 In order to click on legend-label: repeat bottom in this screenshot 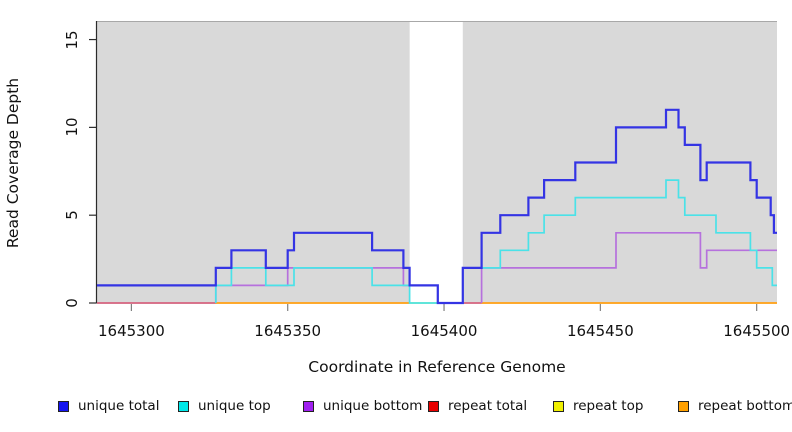, I will do `click(745, 406)`.